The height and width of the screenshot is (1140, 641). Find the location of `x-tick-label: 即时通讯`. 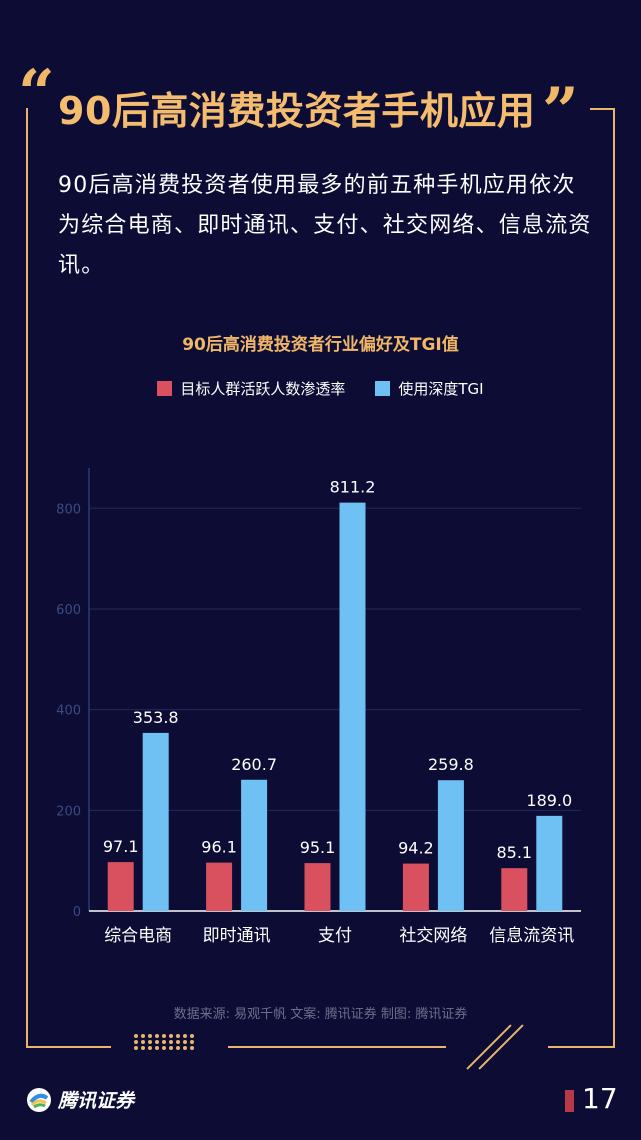

x-tick-label: 即时通讯 is located at coordinates (237, 936).